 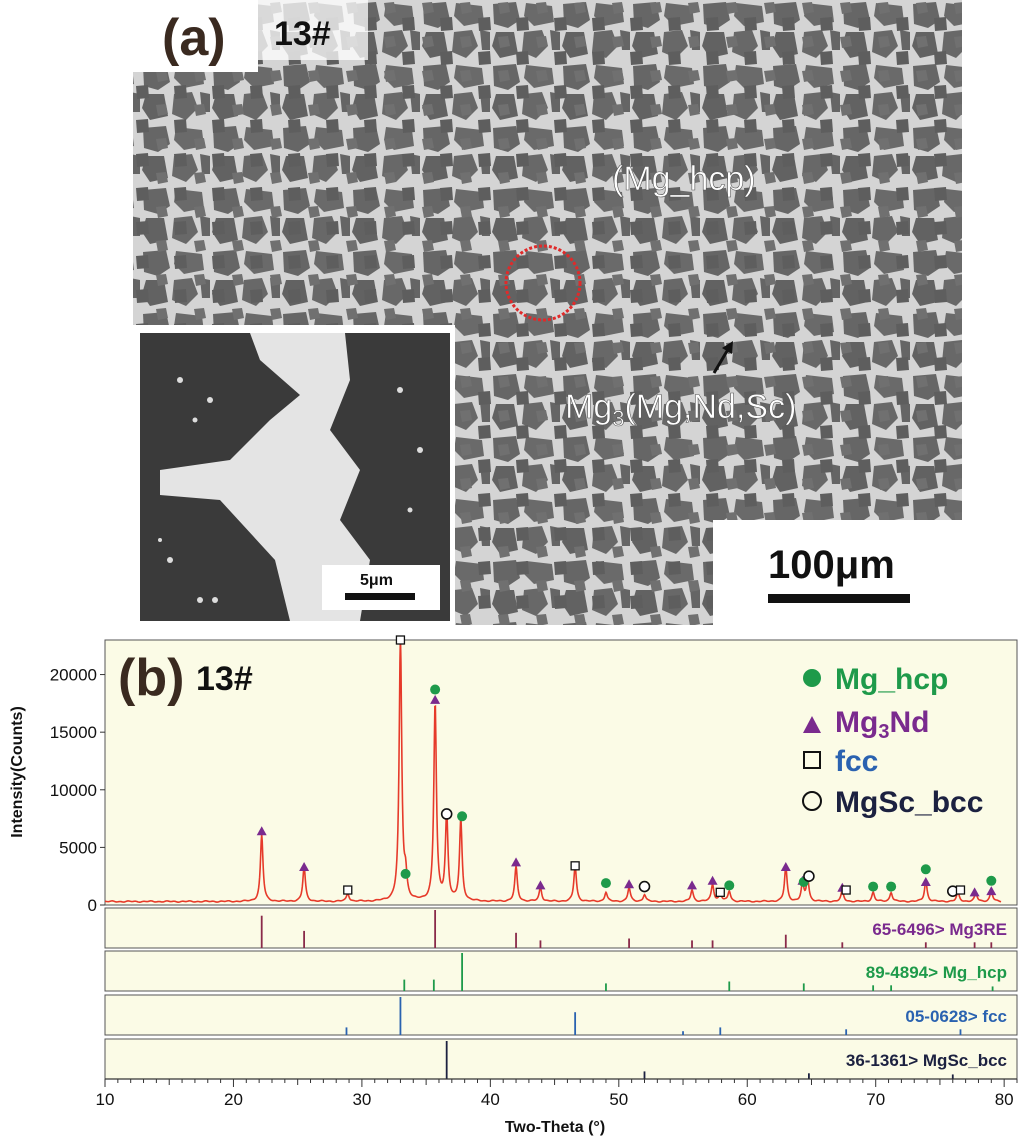 What do you see at coordinates (956, 1016) in the screenshot?
I see `reference-label: 05-0628> fcc` at bounding box center [956, 1016].